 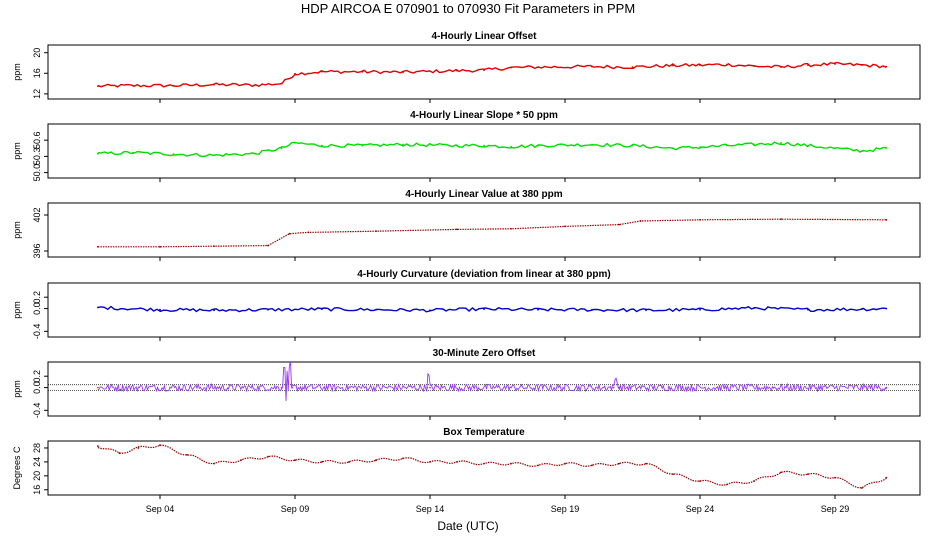 I want to click on y-tick-label: -0.4, so click(x=37, y=411).